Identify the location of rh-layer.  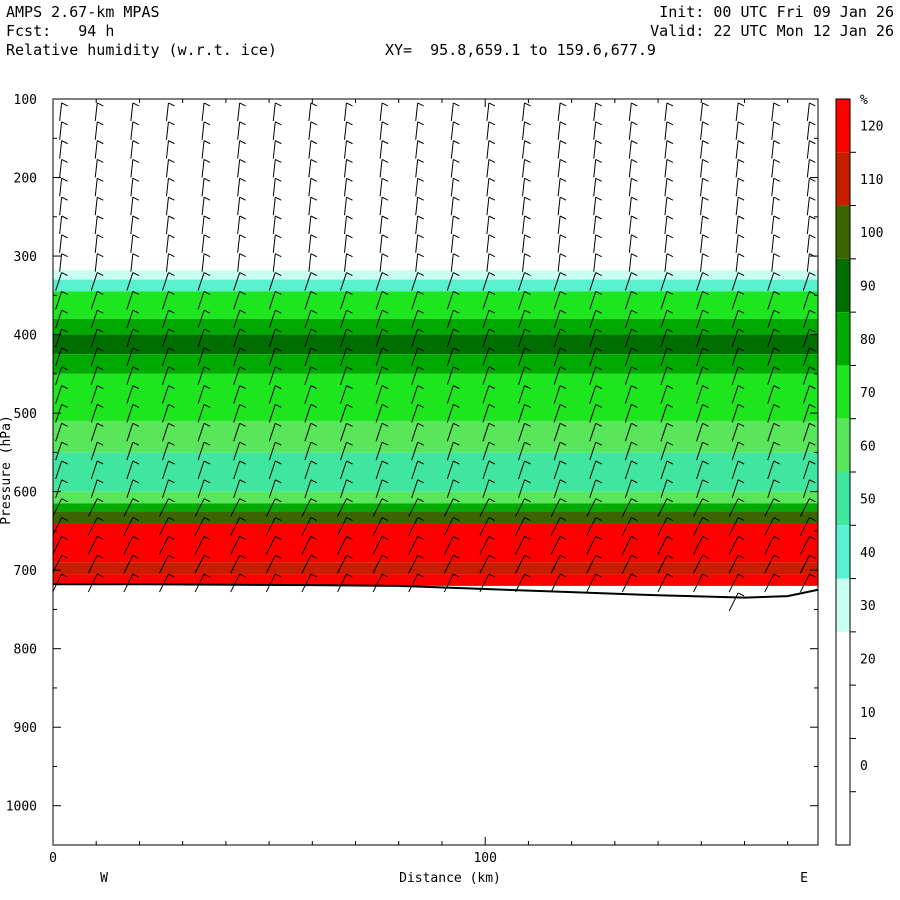
(435, 397).